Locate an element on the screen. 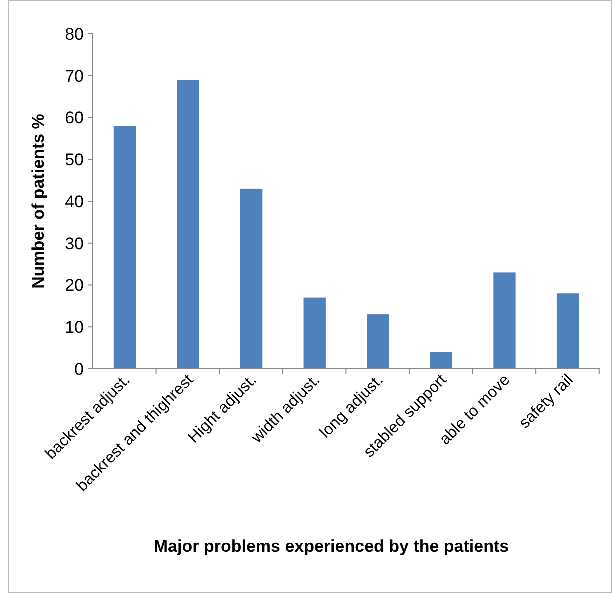  x-axis-title: Major problems experienced by the patients is located at coordinates (332, 546).